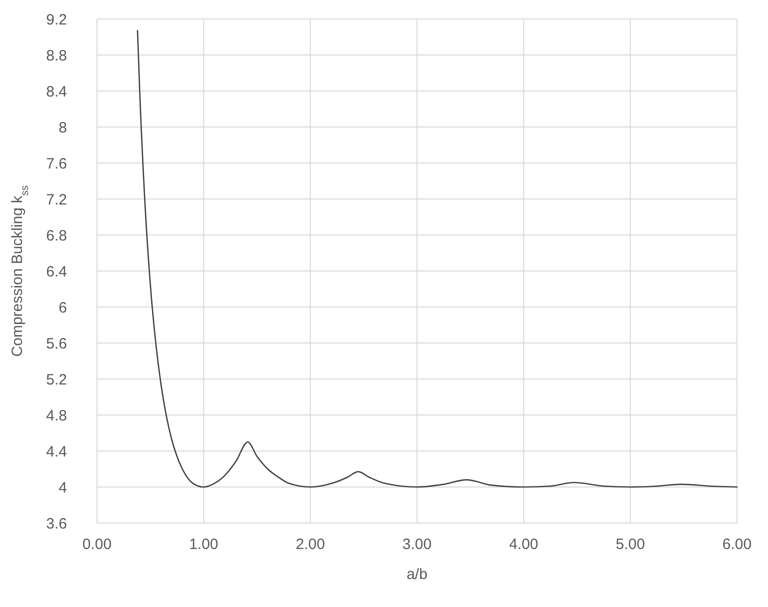  I want to click on y-tick-label: 5.2, so click(56, 379).